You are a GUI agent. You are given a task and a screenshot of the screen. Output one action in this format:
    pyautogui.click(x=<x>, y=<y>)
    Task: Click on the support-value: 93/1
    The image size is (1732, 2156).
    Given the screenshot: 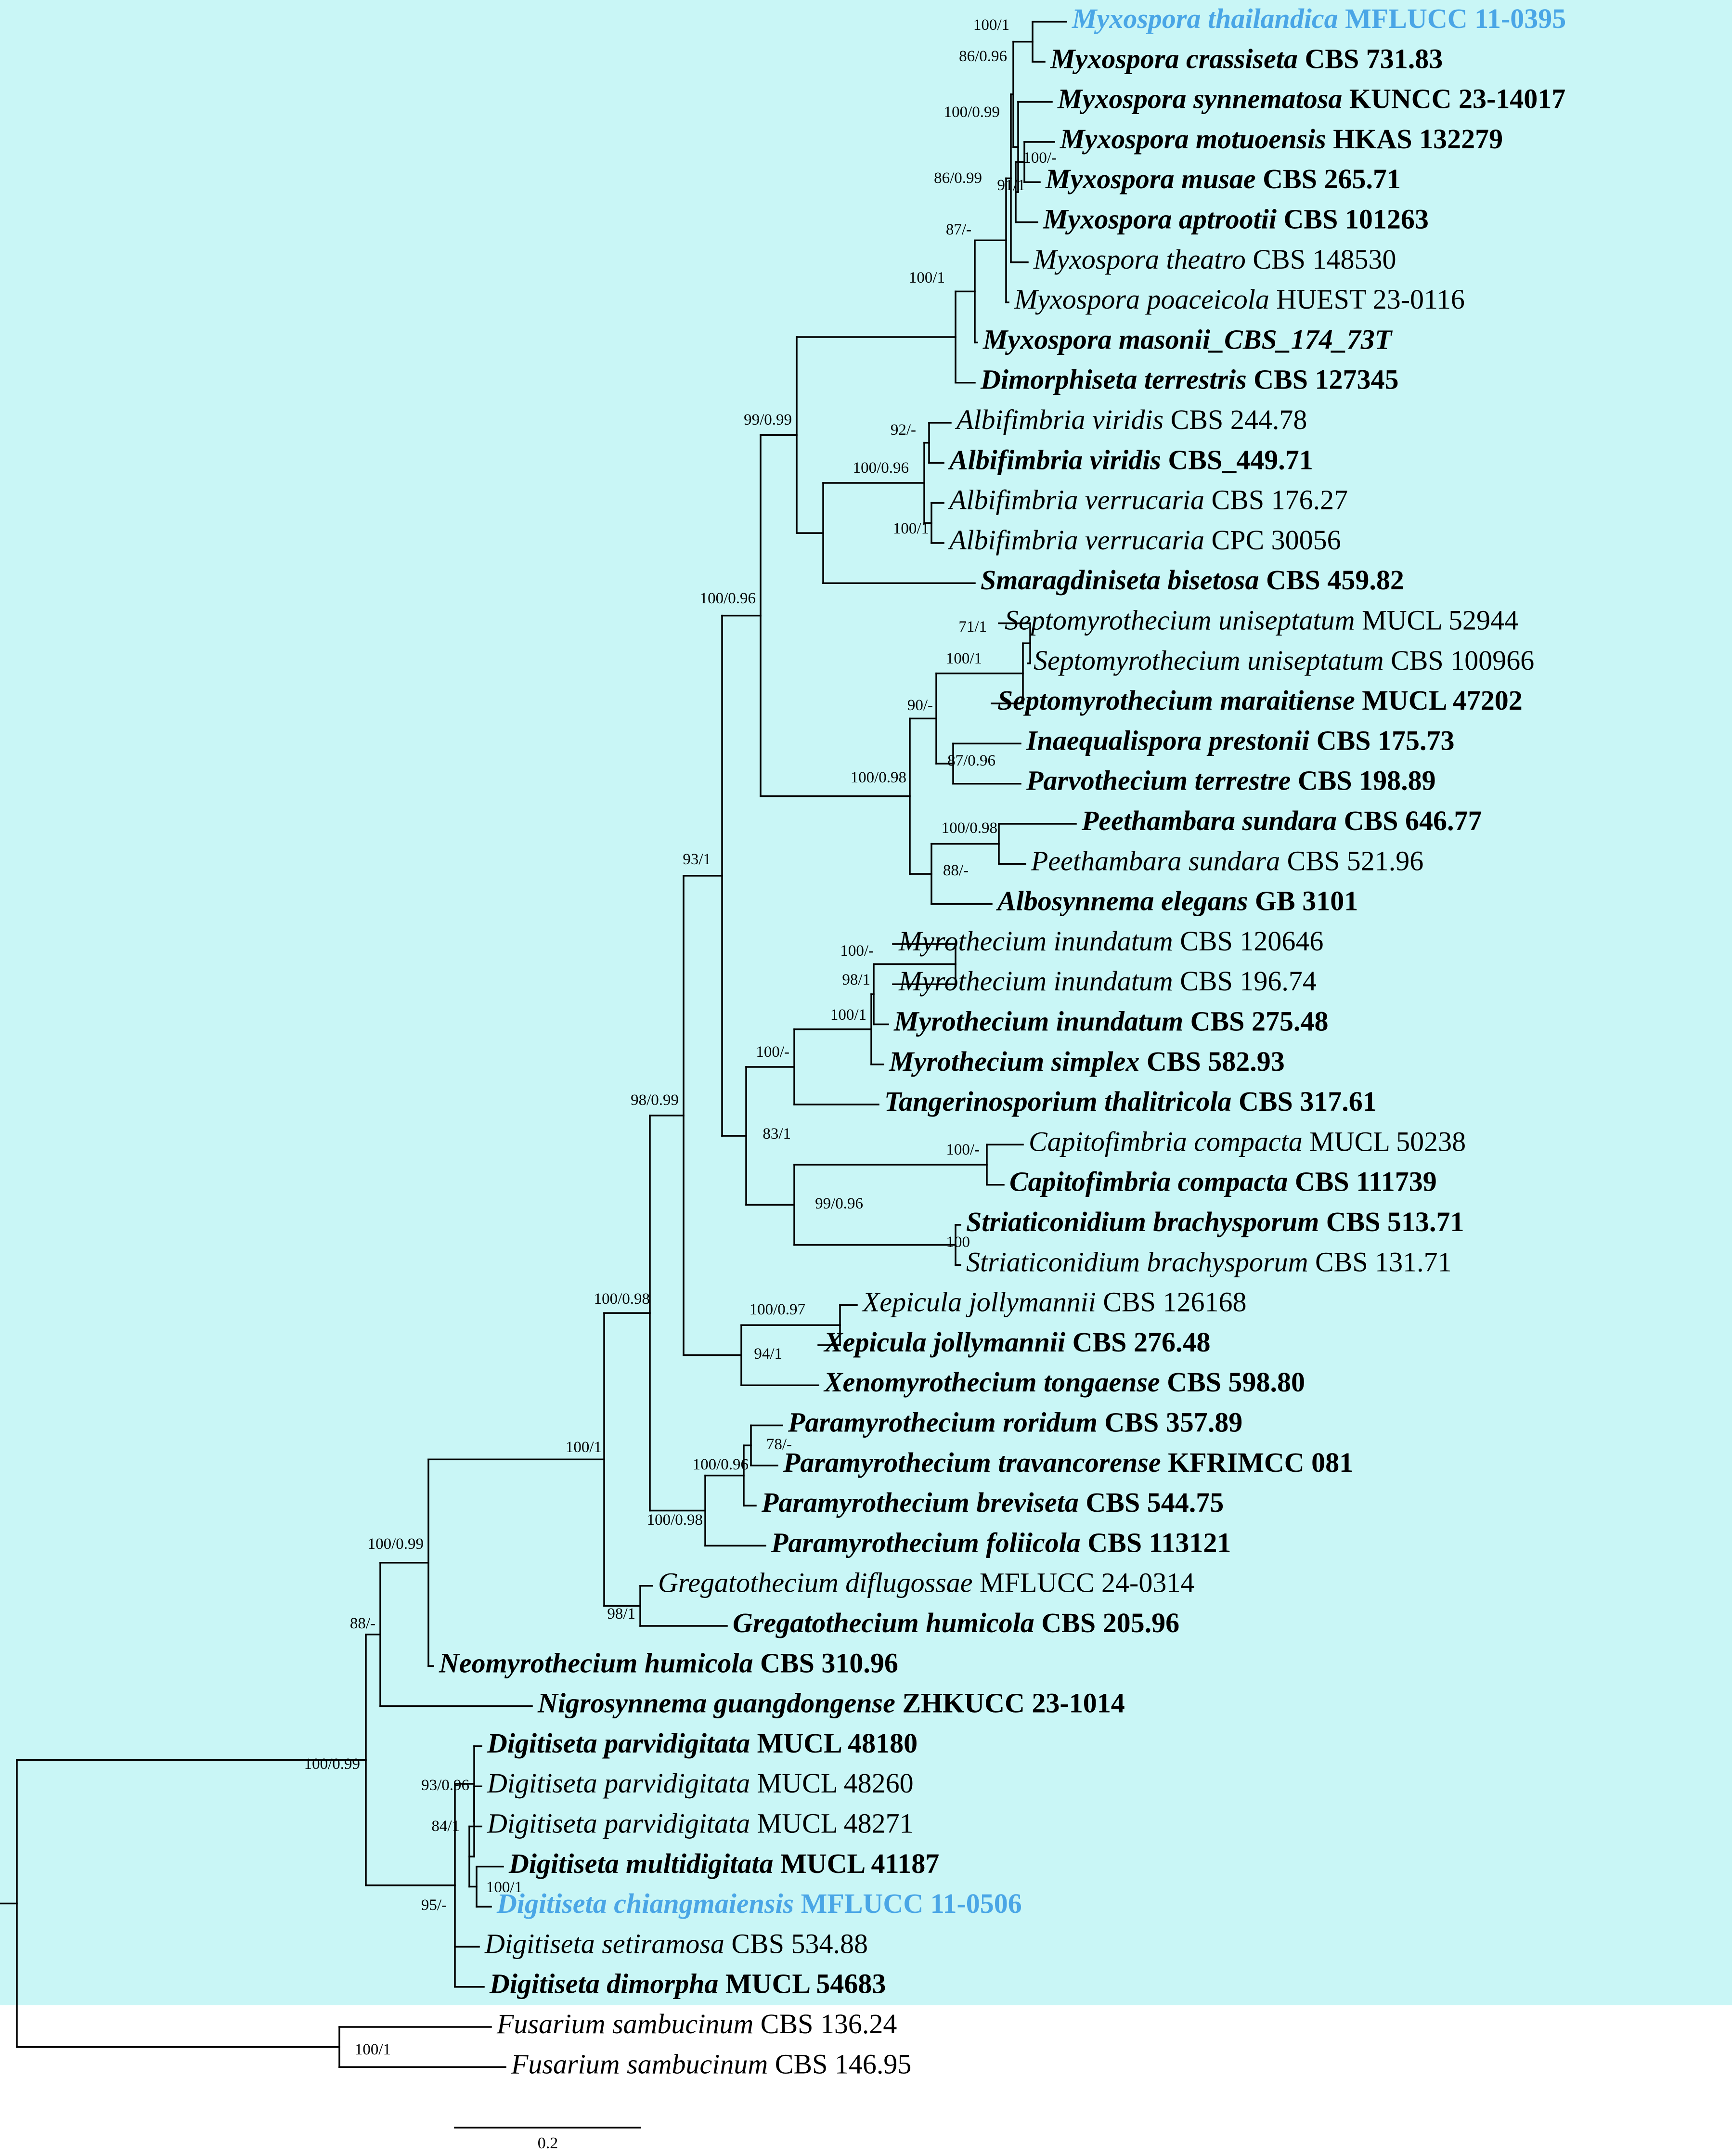 What is the action you would take?
    pyautogui.click(x=697, y=860)
    